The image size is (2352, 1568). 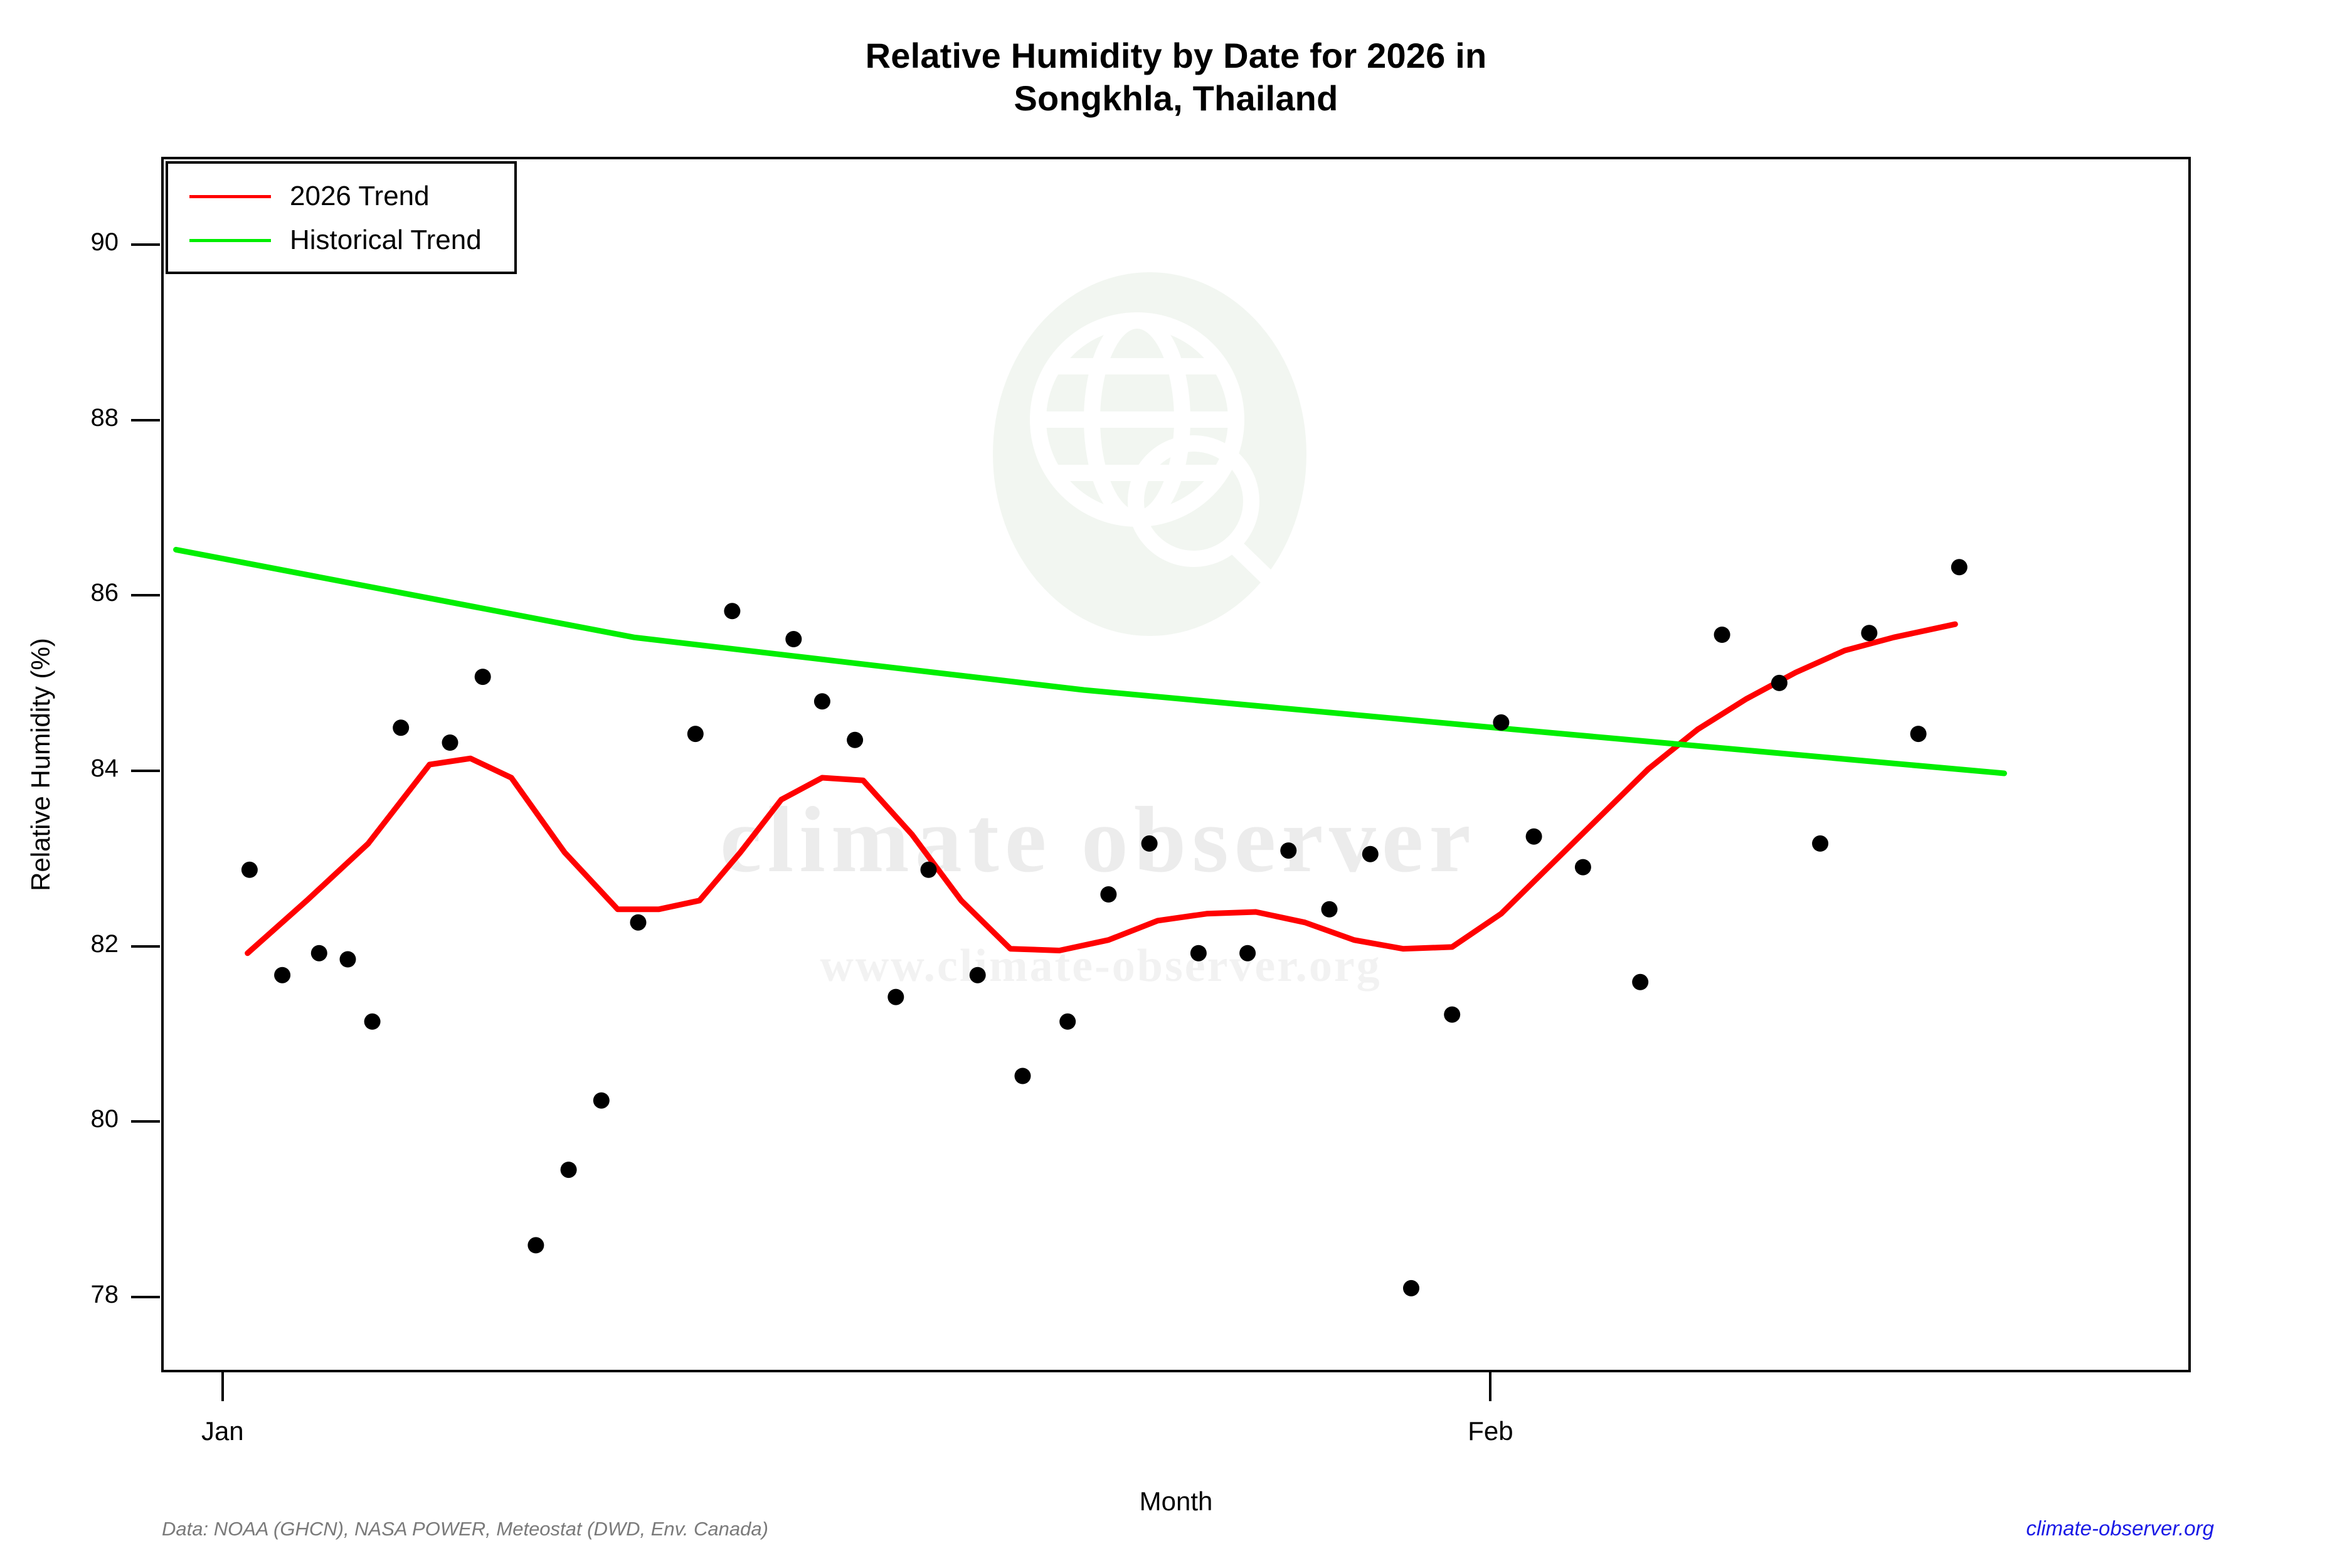 I want to click on y-tick-label: 86, so click(x=105, y=593).